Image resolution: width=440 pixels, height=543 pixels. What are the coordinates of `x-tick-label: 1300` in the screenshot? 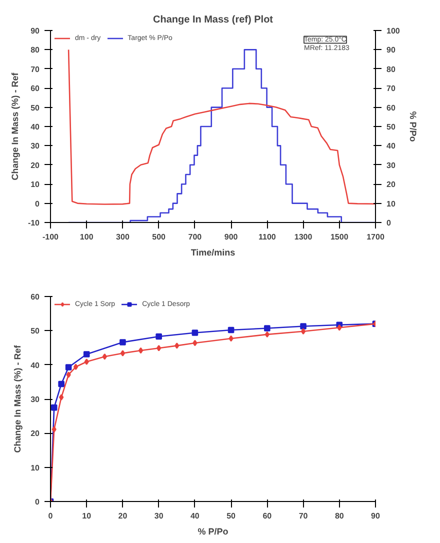 It's located at (303, 237).